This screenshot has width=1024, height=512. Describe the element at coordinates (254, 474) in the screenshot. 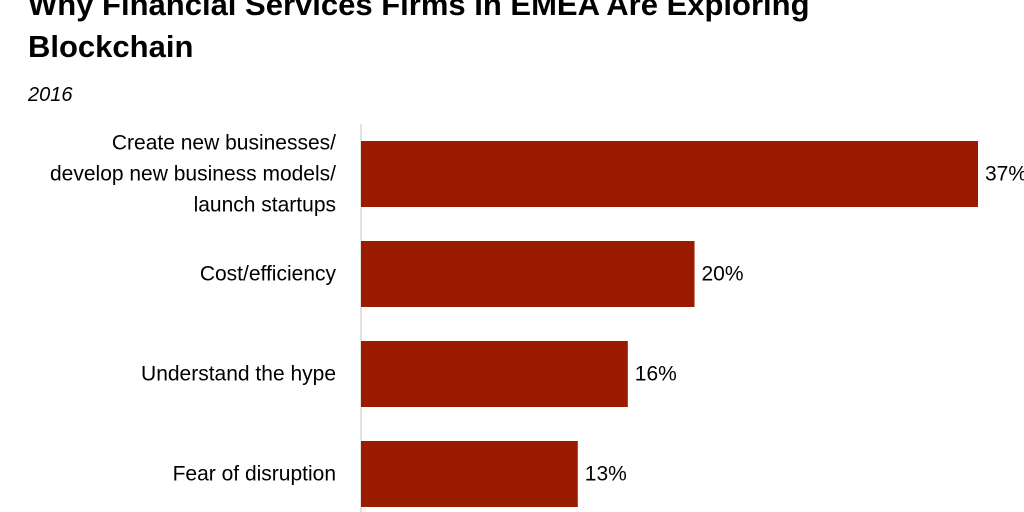

I see `category-label-4: Fear of disruption` at that location.